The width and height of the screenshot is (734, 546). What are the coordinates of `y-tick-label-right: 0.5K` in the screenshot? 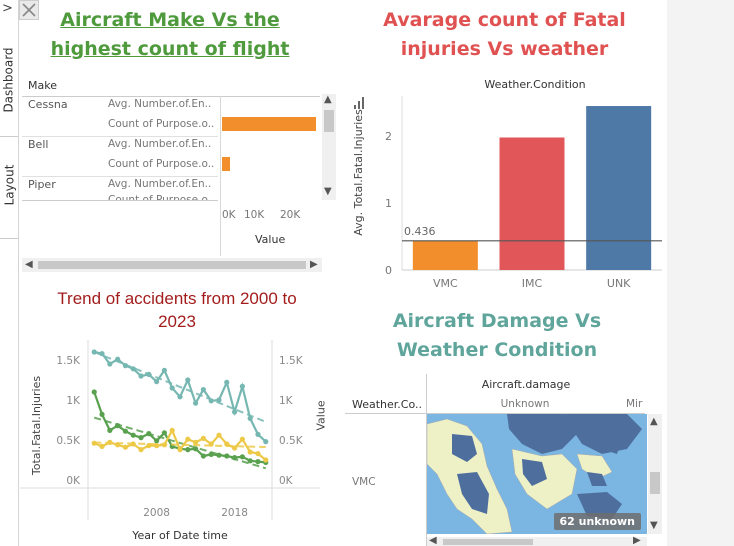 It's located at (291, 441).